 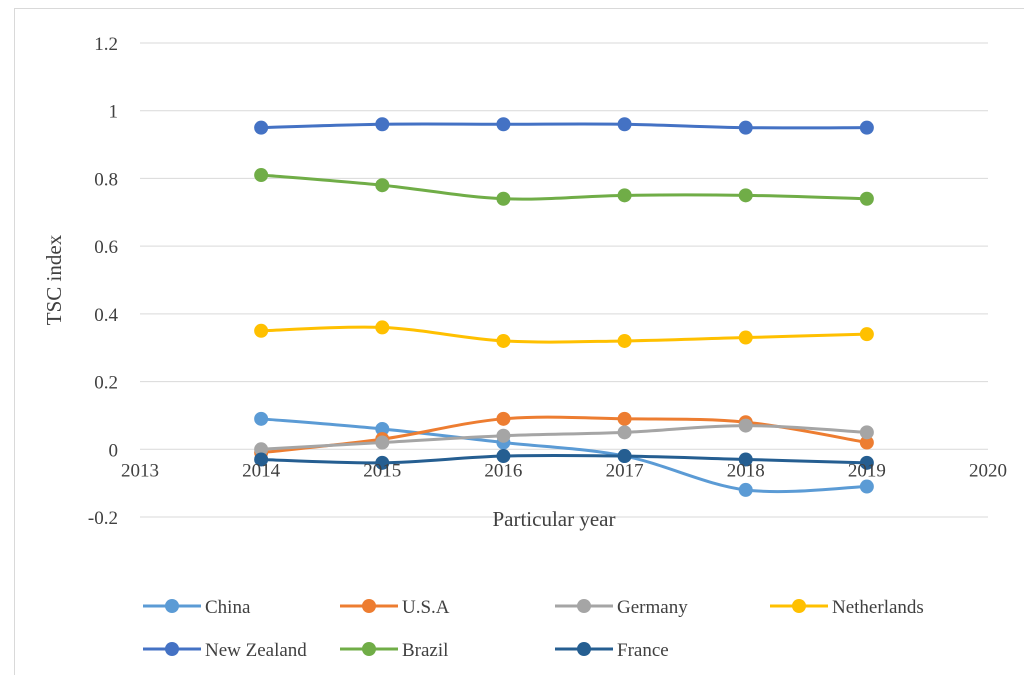 What do you see at coordinates (553, 519) in the screenshot?
I see `x-axis-title: Particular year` at bounding box center [553, 519].